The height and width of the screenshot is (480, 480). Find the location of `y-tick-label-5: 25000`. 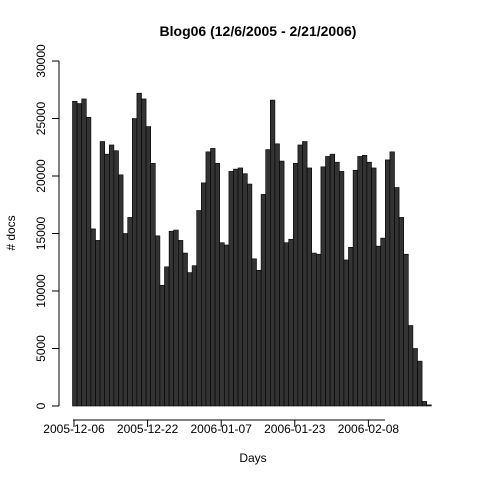

y-tick-label-5: 25000 is located at coordinates (41, 118).